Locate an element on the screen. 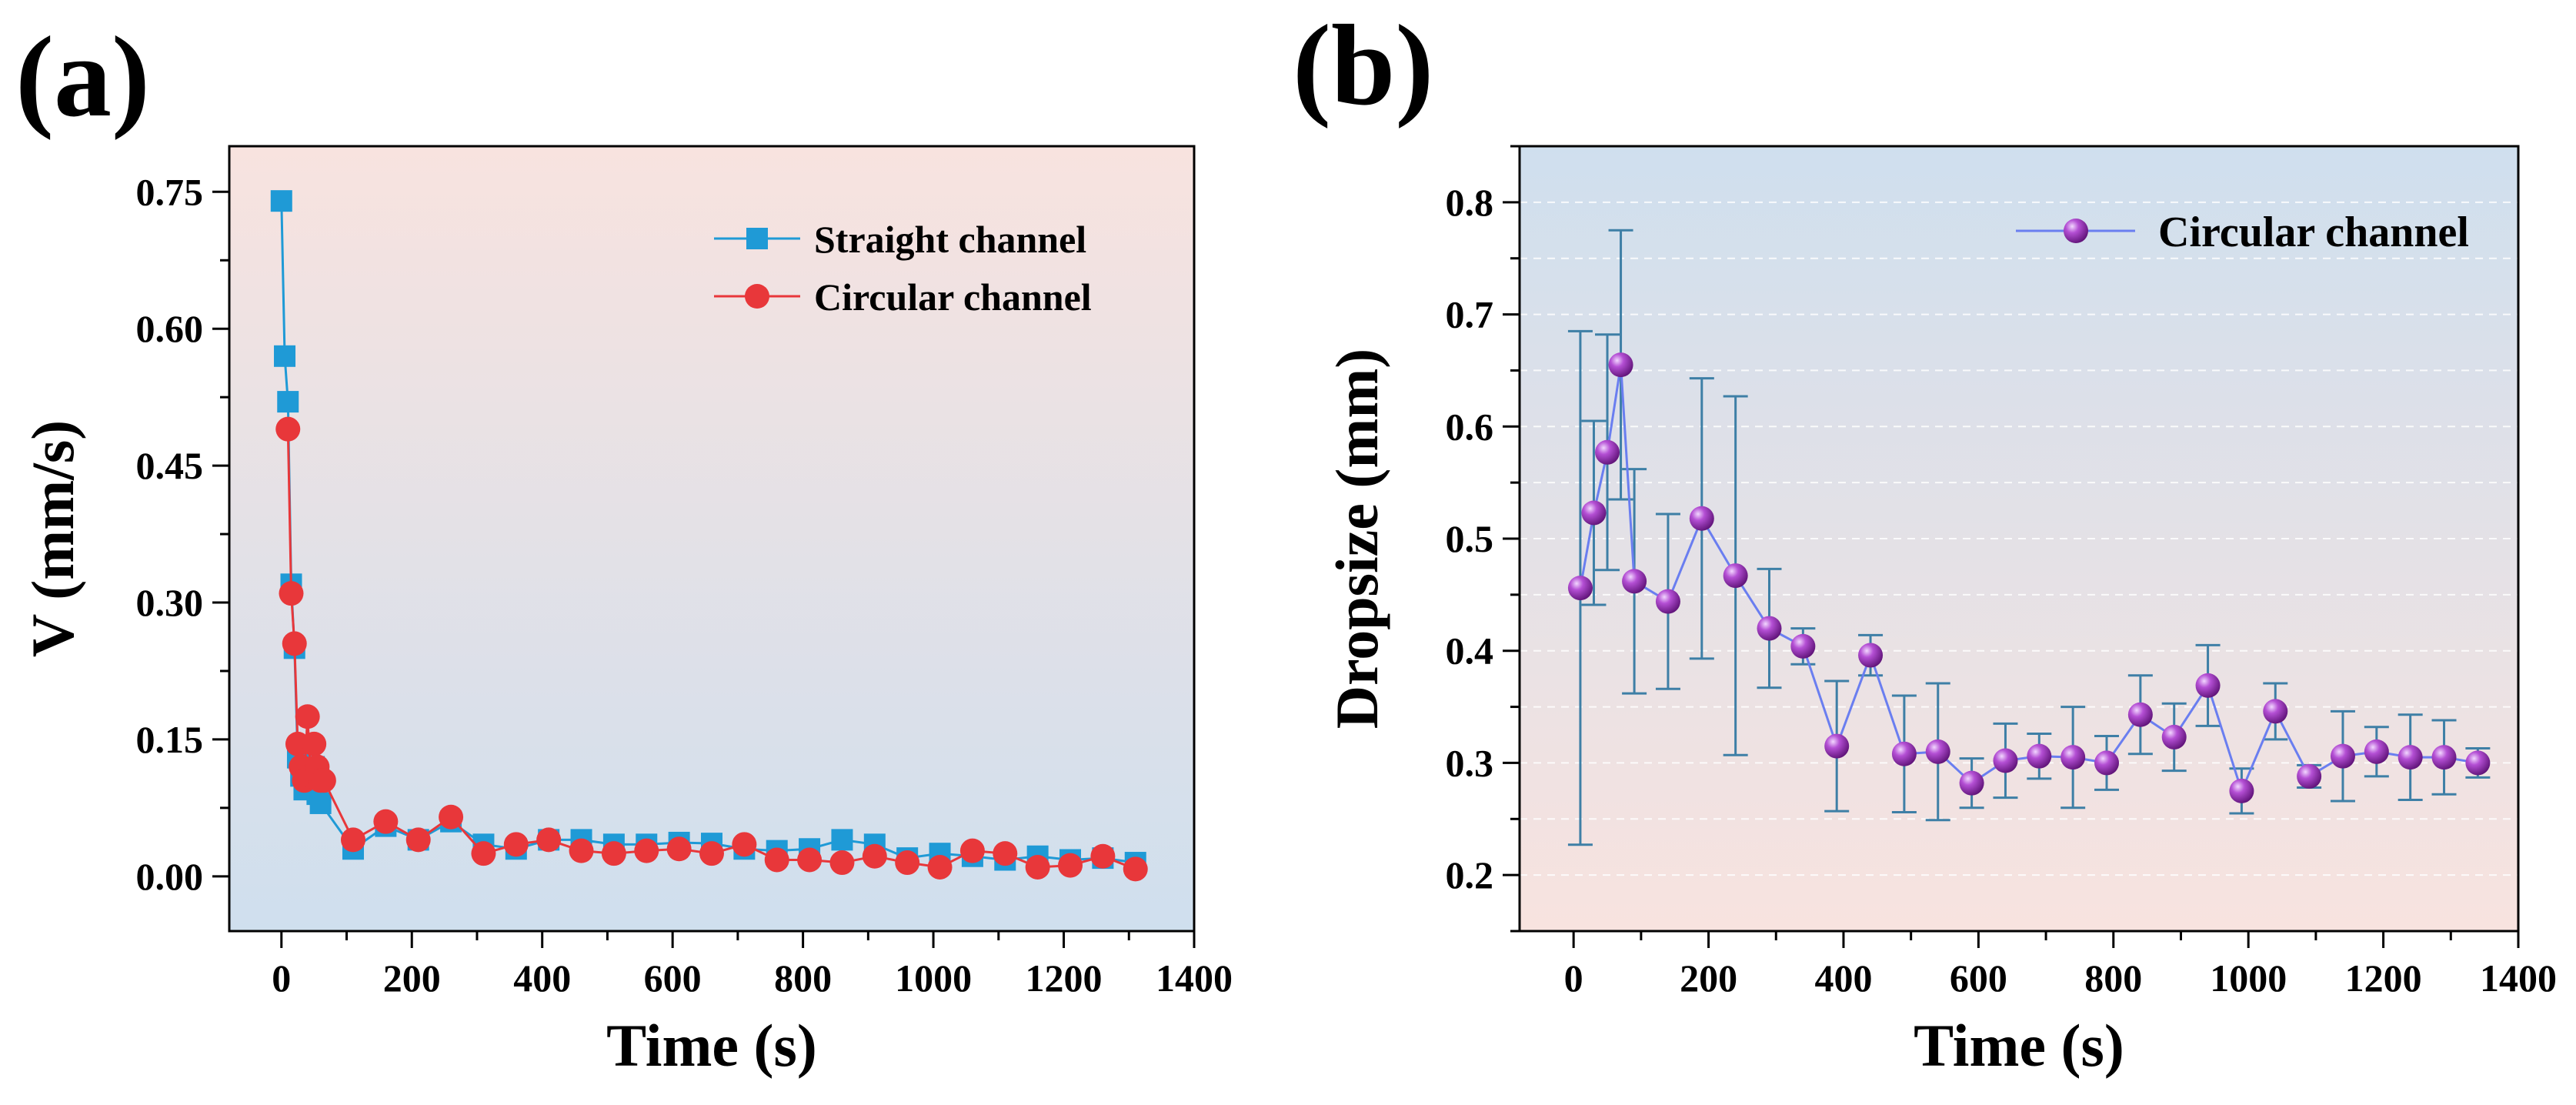 The height and width of the screenshot is (1105, 2576). y-tick-label: 0.2 is located at coordinates (1470, 875).